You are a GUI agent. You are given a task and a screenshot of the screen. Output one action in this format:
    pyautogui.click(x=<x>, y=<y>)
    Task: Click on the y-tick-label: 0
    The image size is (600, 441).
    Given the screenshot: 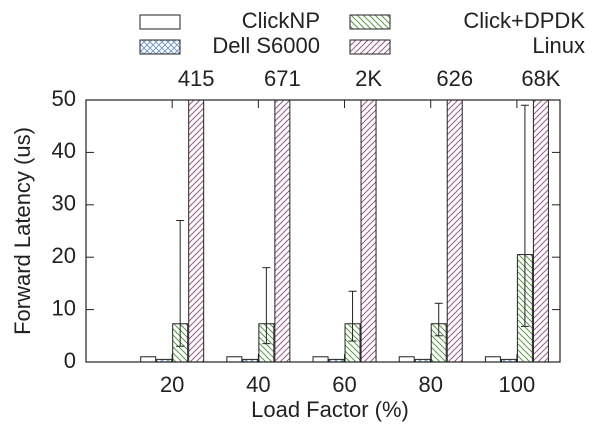 What is the action you would take?
    pyautogui.click(x=70, y=360)
    